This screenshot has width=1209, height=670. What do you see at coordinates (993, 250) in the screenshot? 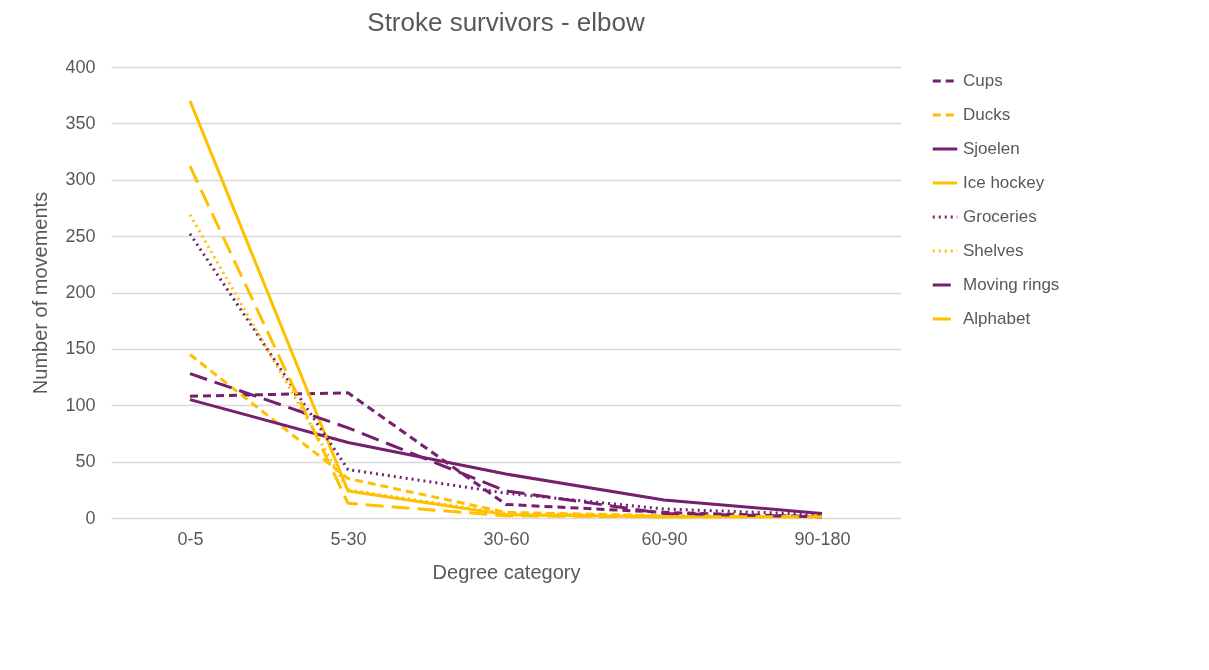
I see `legend-label: Shelves` at bounding box center [993, 250].